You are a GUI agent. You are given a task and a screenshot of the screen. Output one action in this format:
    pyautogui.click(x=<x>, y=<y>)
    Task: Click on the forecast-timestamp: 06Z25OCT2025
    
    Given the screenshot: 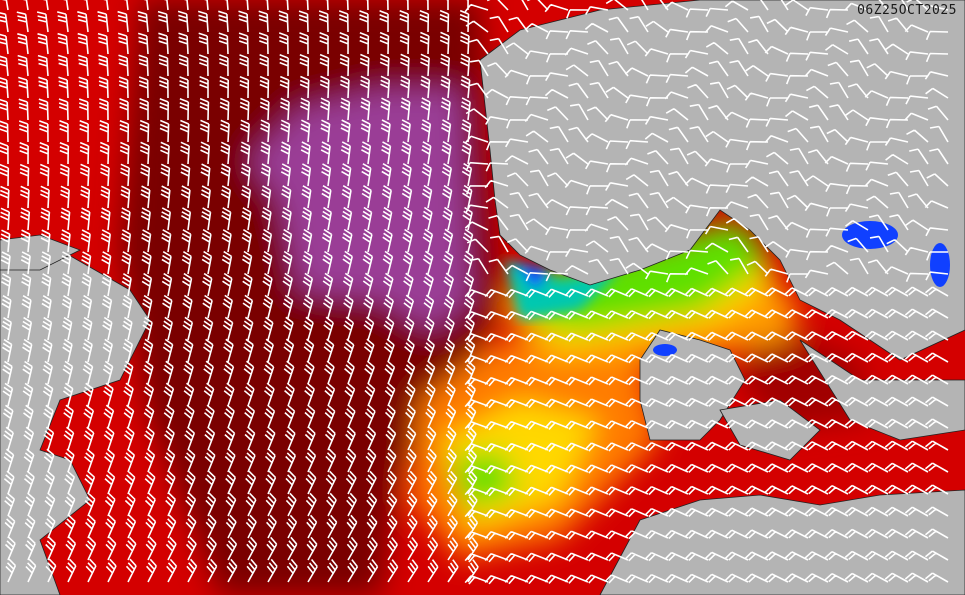 What is the action you would take?
    pyautogui.click(x=907, y=10)
    